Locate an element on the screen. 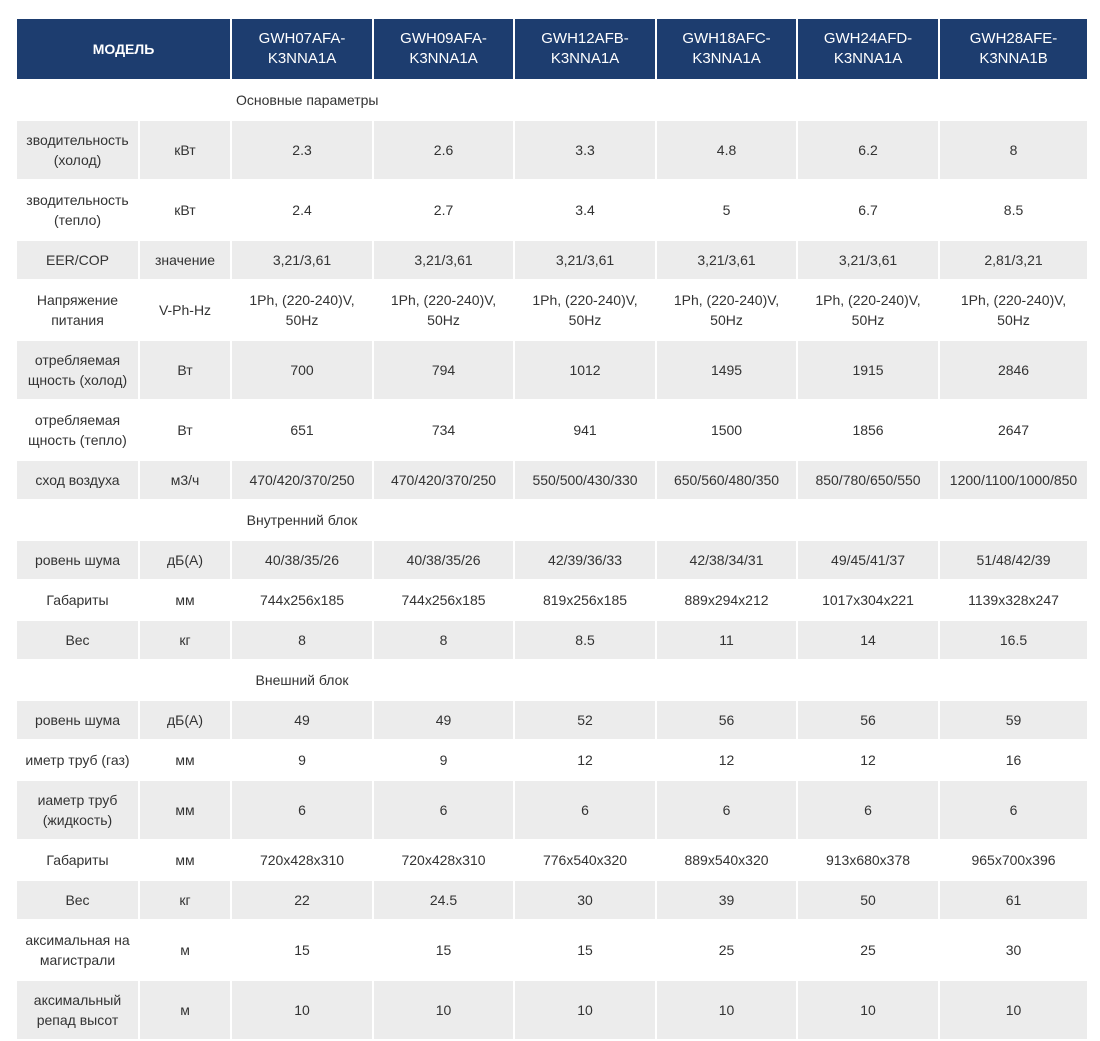  value-cell: 14 is located at coordinates (868, 640).